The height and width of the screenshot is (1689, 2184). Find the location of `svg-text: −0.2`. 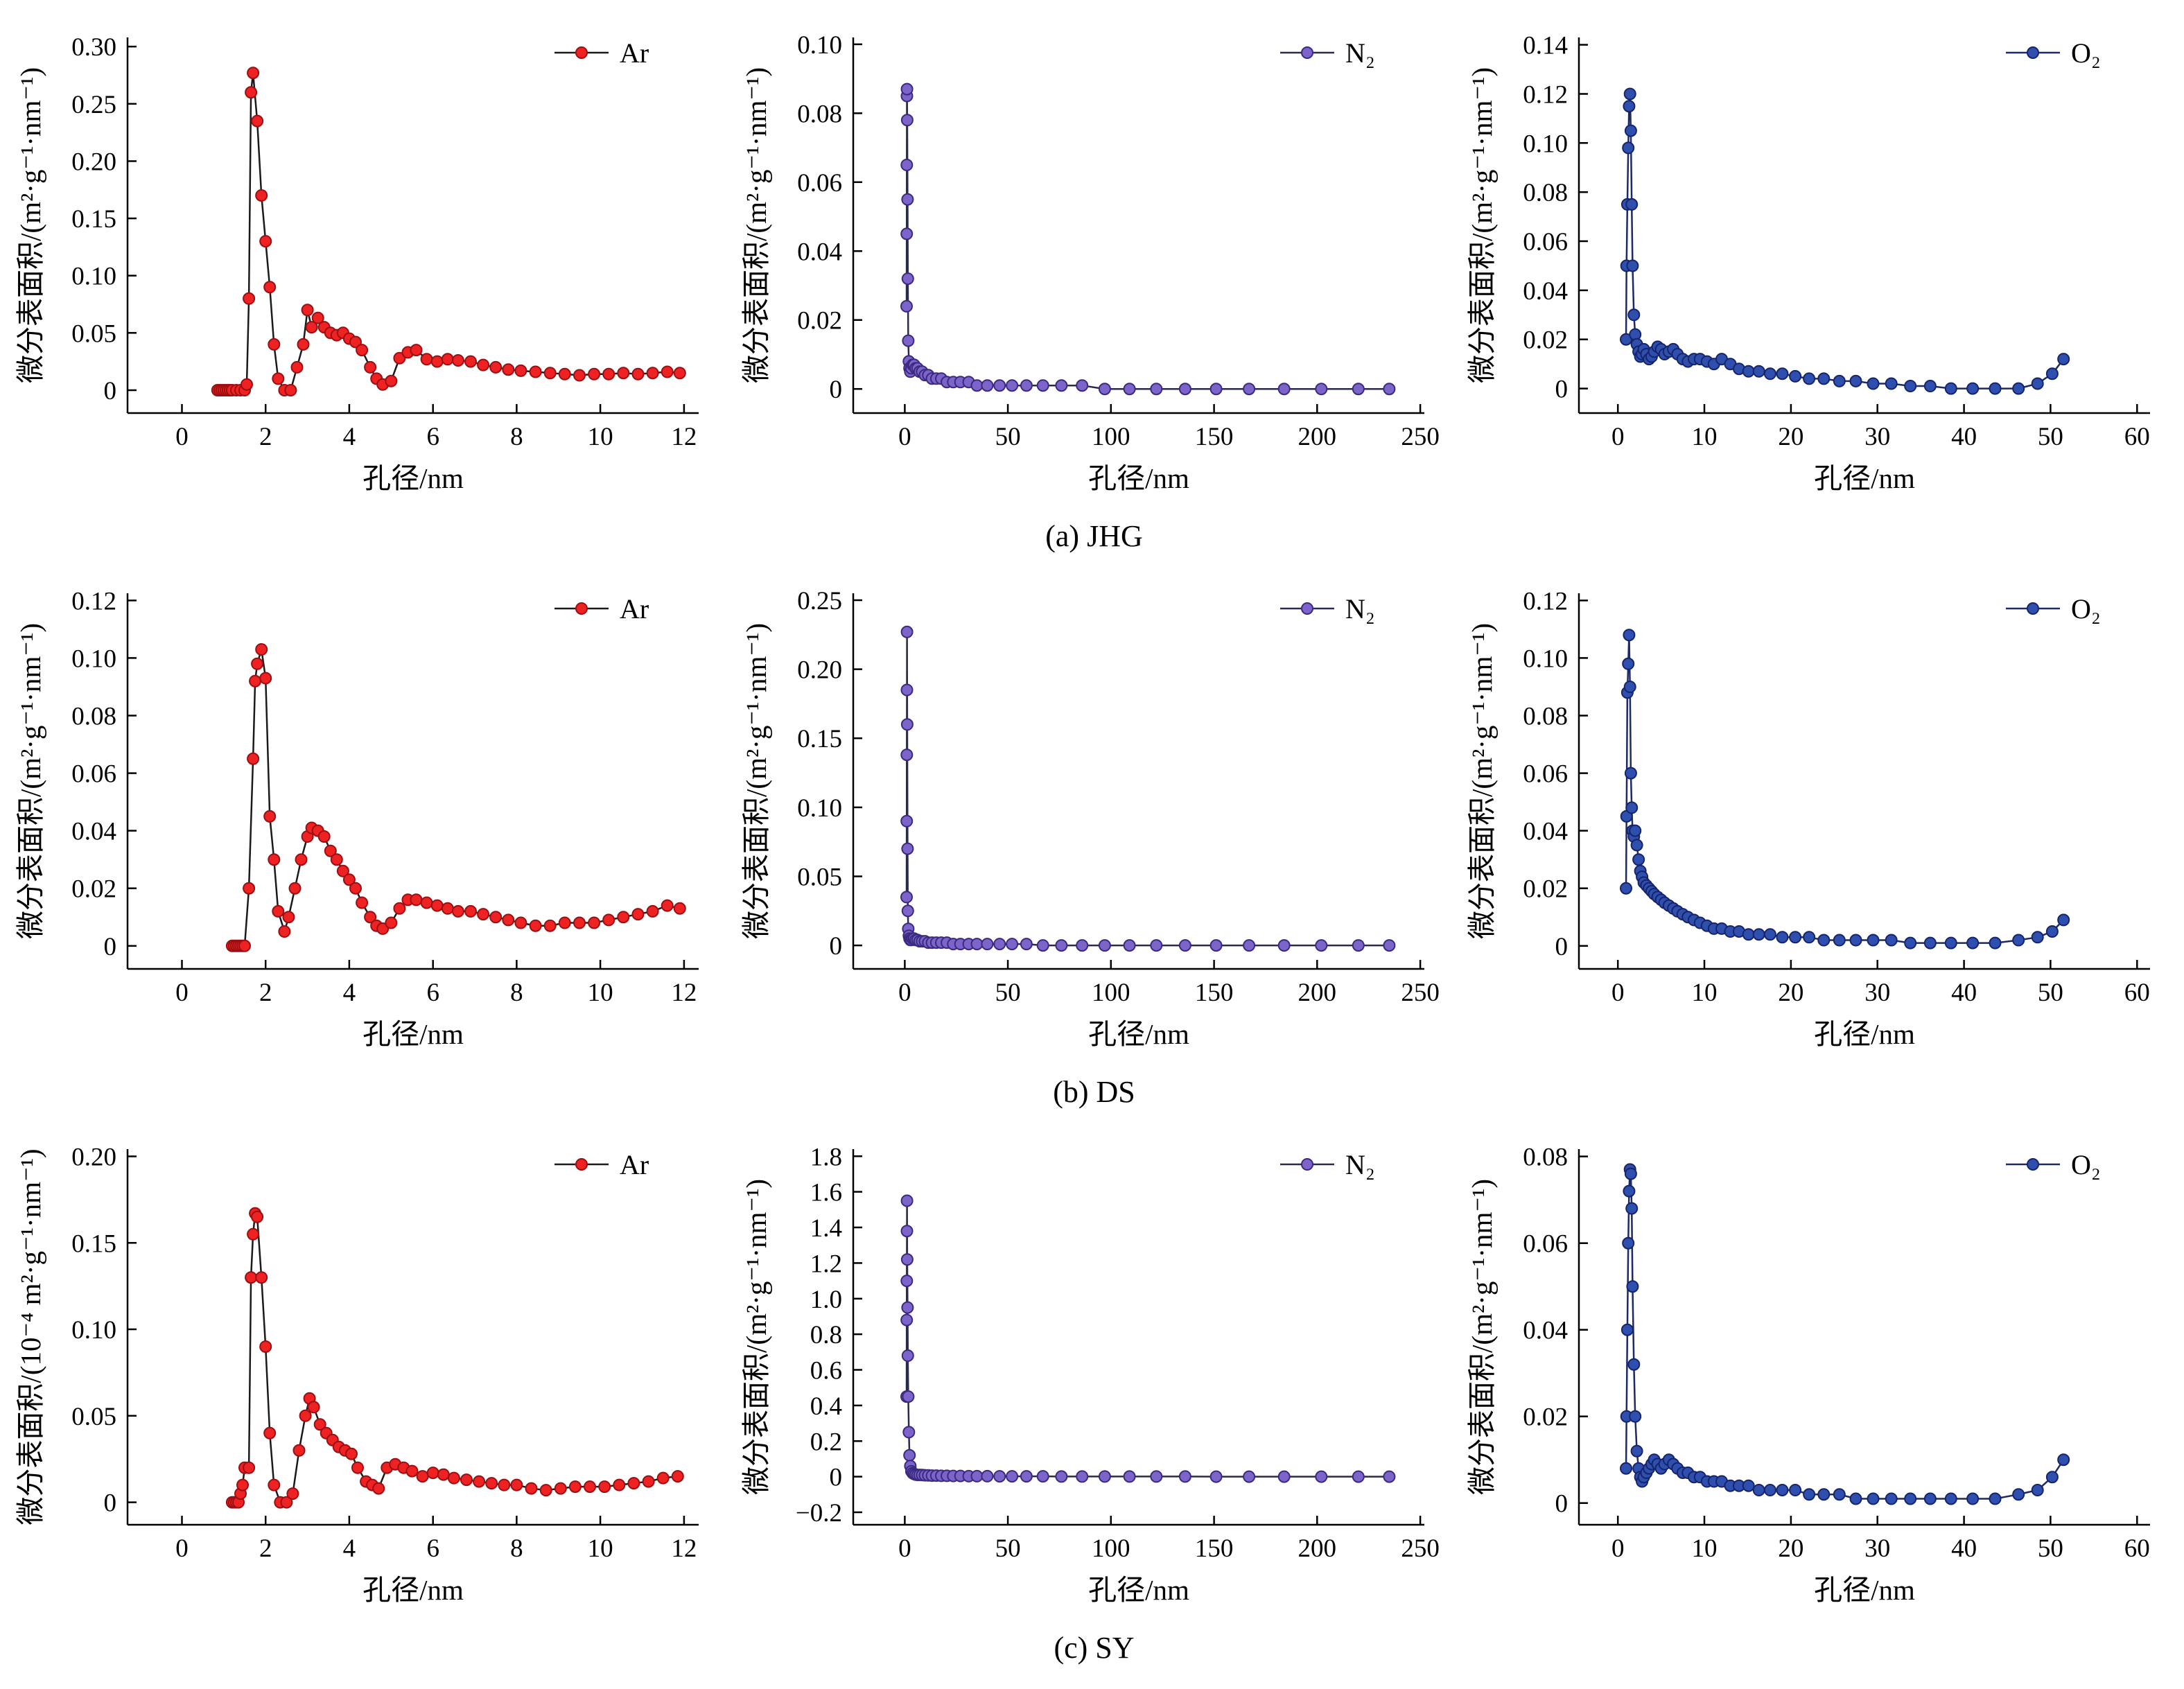

svg-text: −0.2 is located at coordinates (819, 1514).